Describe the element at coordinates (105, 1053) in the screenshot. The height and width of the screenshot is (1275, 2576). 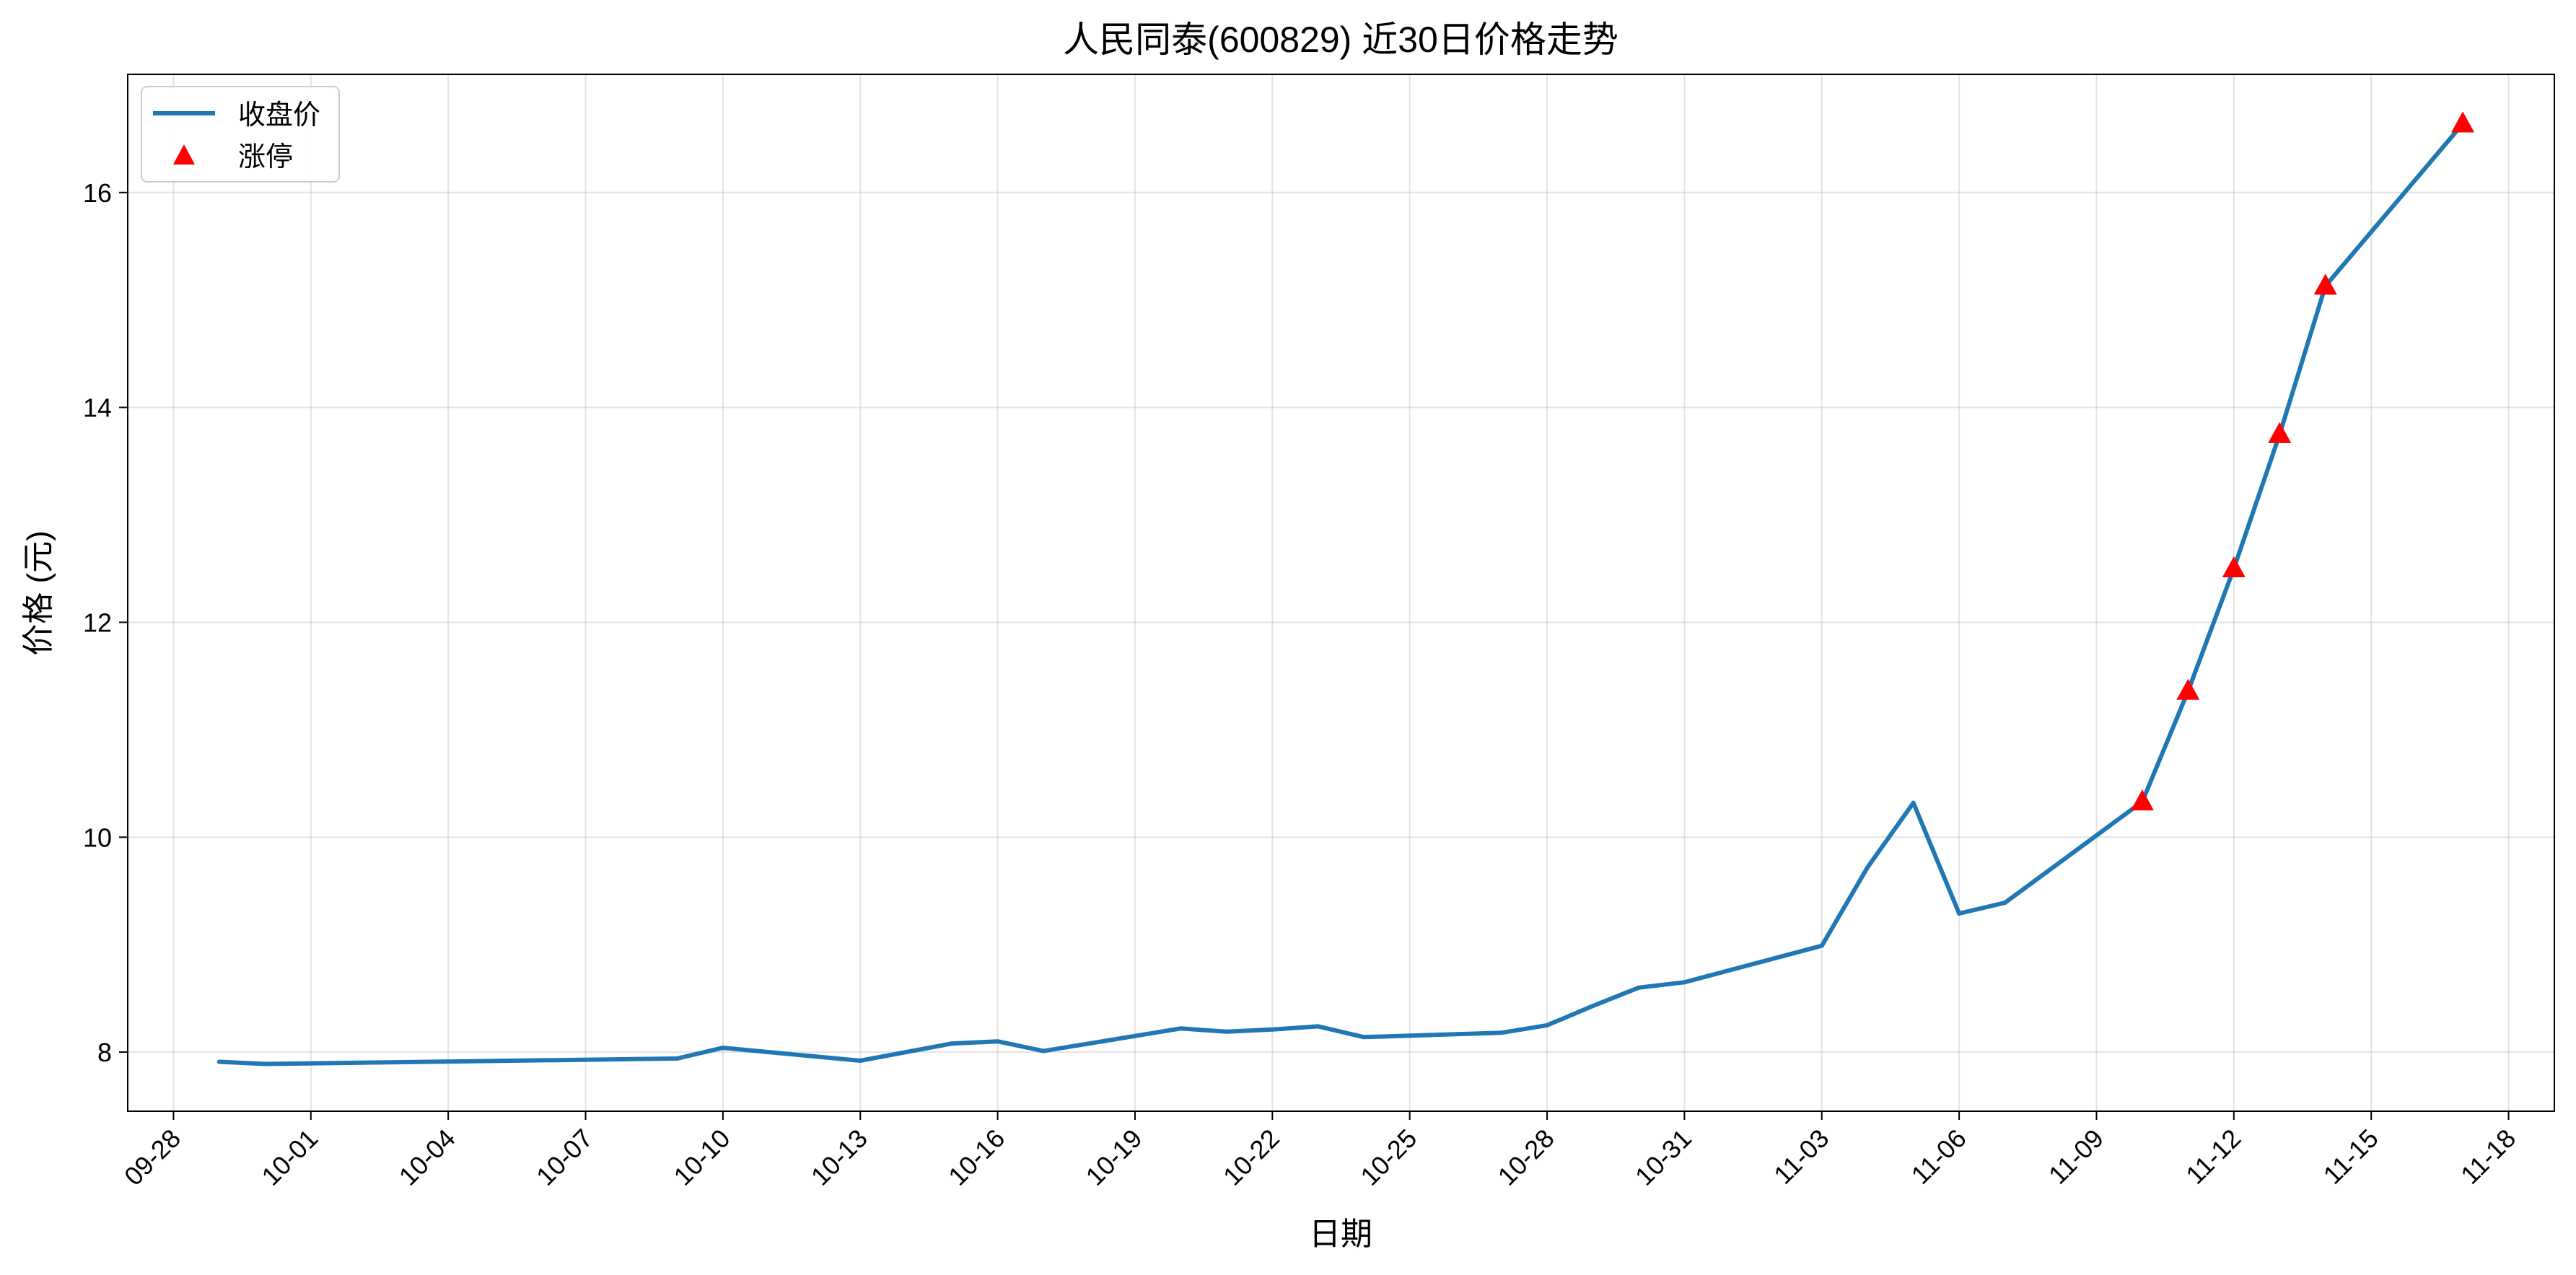
I see `y-tick-label: 8` at that location.